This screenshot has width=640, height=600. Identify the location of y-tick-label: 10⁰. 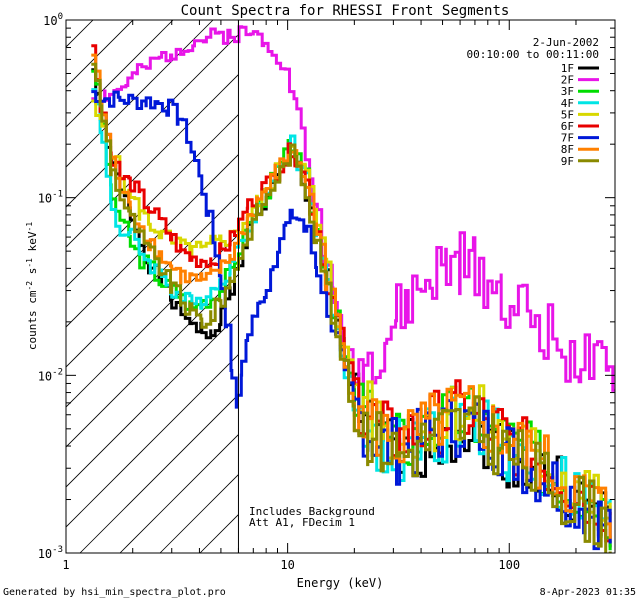
(53, 20).